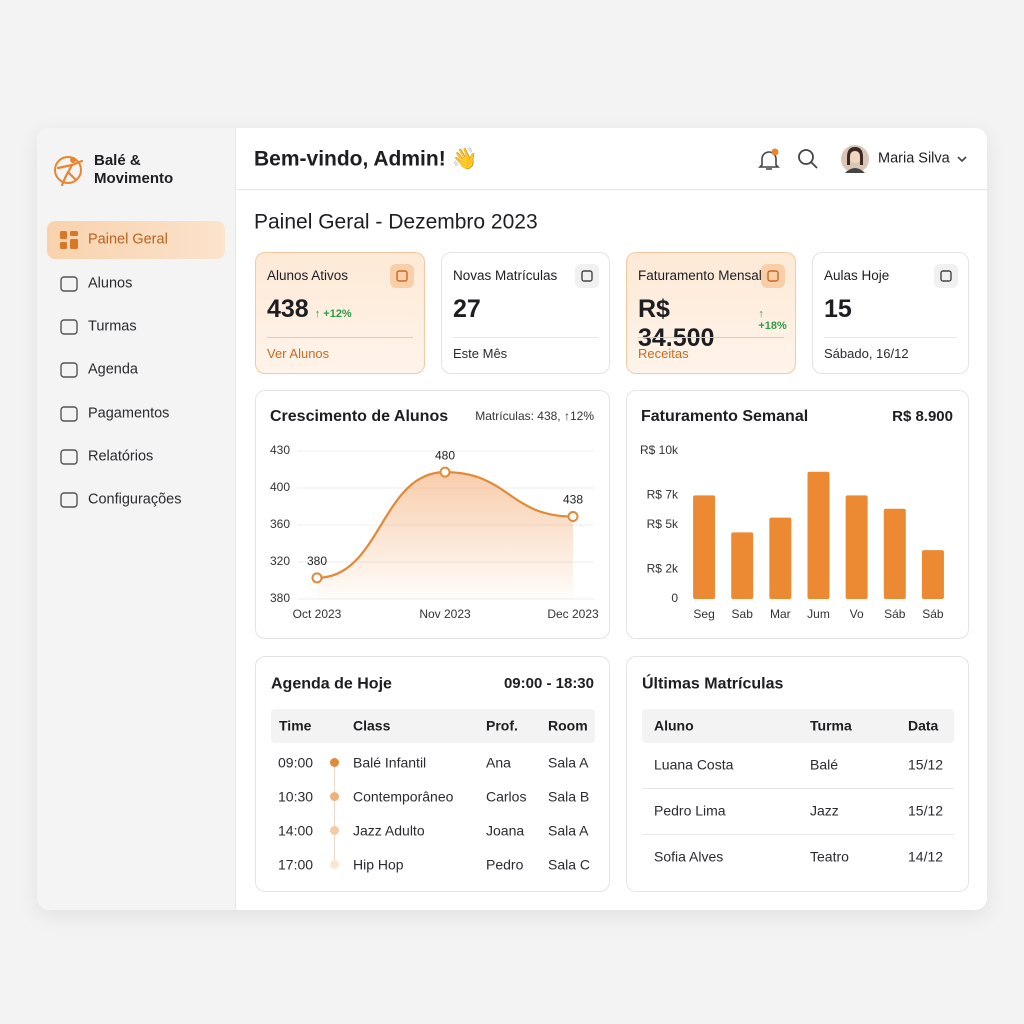 This screenshot has width=1024, height=1024. Describe the element at coordinates (824, 764) in the screenshot. I see `table-cell: Balé` at that location.